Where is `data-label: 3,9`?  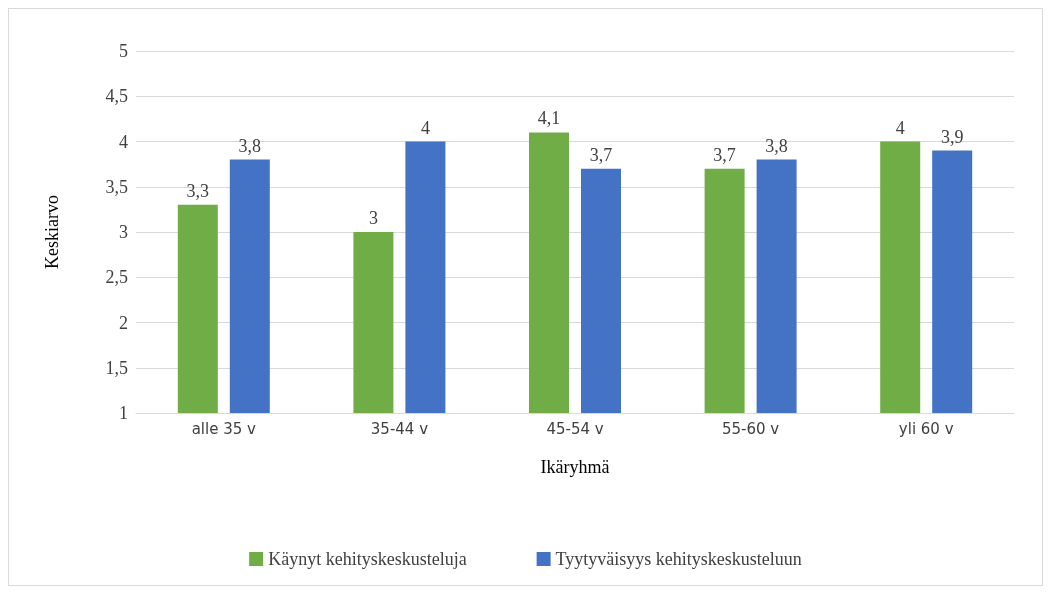
data-label: 3,9 is located at coordinates (952, 136).